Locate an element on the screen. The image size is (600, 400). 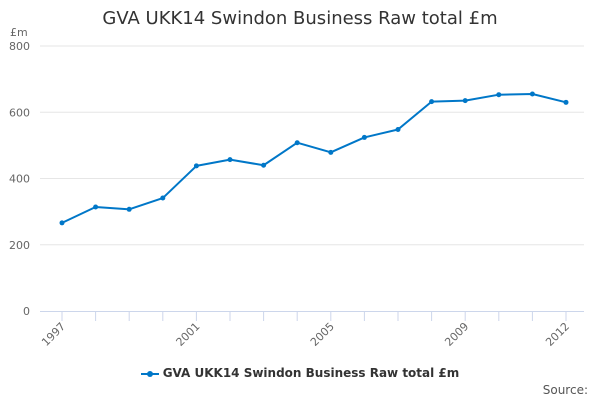
x-tick-label: 1997 is located at coordinates (53, 334).